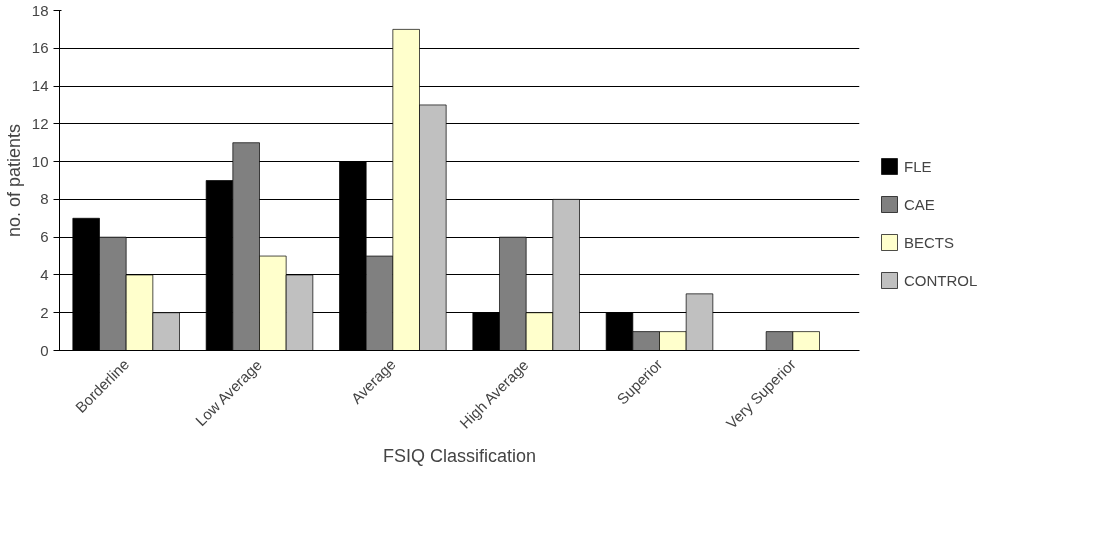 This screenshot has width=1119, height=551. I want to click on y-tick-label: 18, so click(40, 10).